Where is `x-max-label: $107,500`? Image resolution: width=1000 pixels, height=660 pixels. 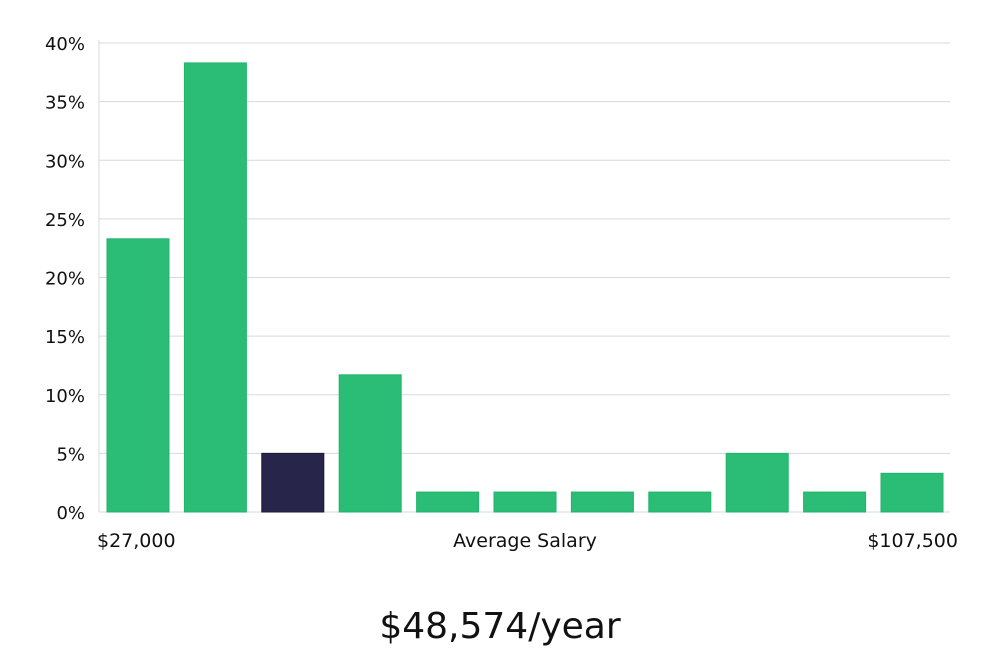
x-max-label: $107,500 is located at coordinates (912, 541).